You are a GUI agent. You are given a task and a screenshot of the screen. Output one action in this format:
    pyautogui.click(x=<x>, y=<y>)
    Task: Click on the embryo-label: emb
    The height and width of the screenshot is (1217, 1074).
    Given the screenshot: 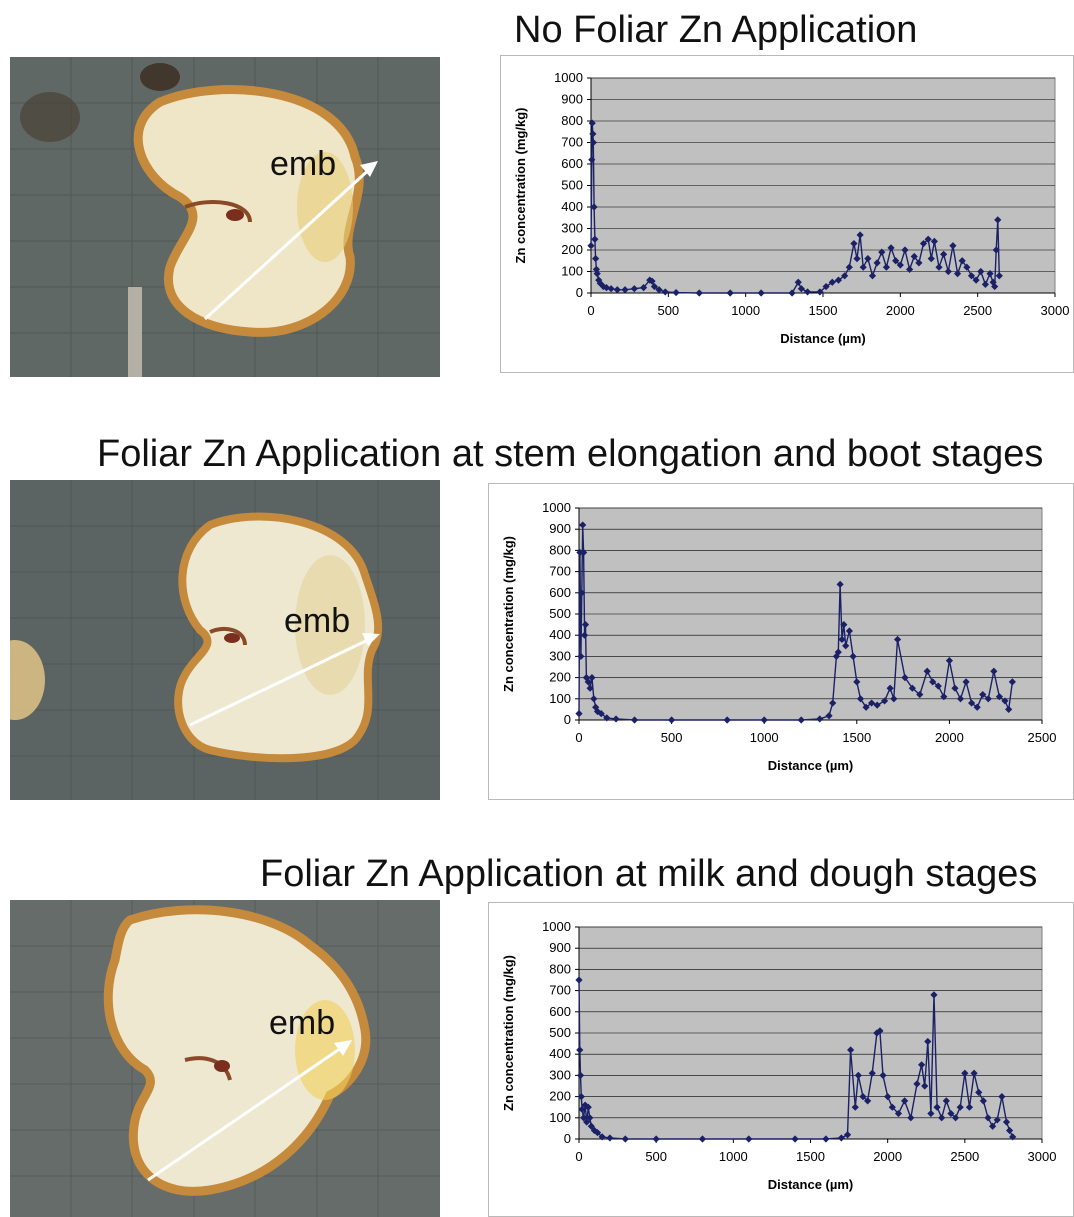 What is the action you would take?
    pyautogui.click(x=303, y=164)
    